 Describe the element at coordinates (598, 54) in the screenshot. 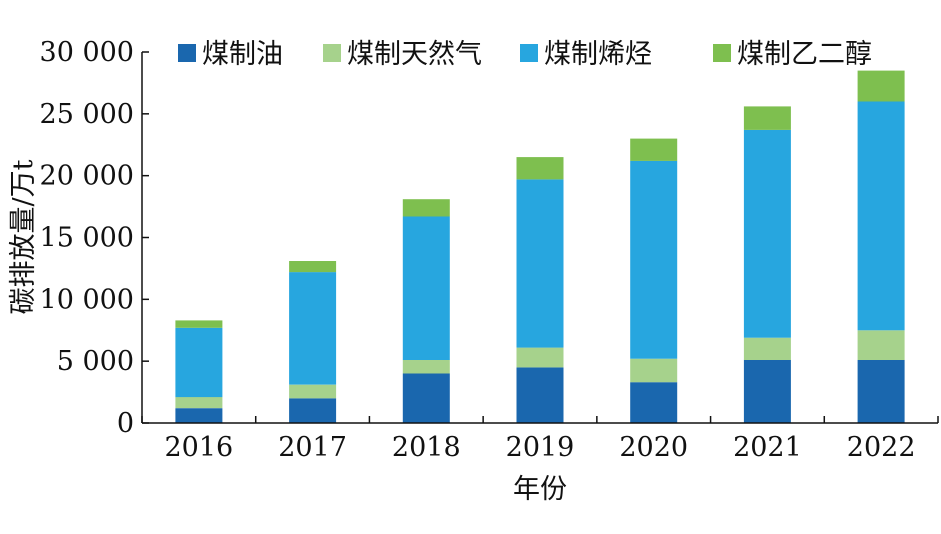

I see `legend-label-2: 煤制烯烃` at that location.